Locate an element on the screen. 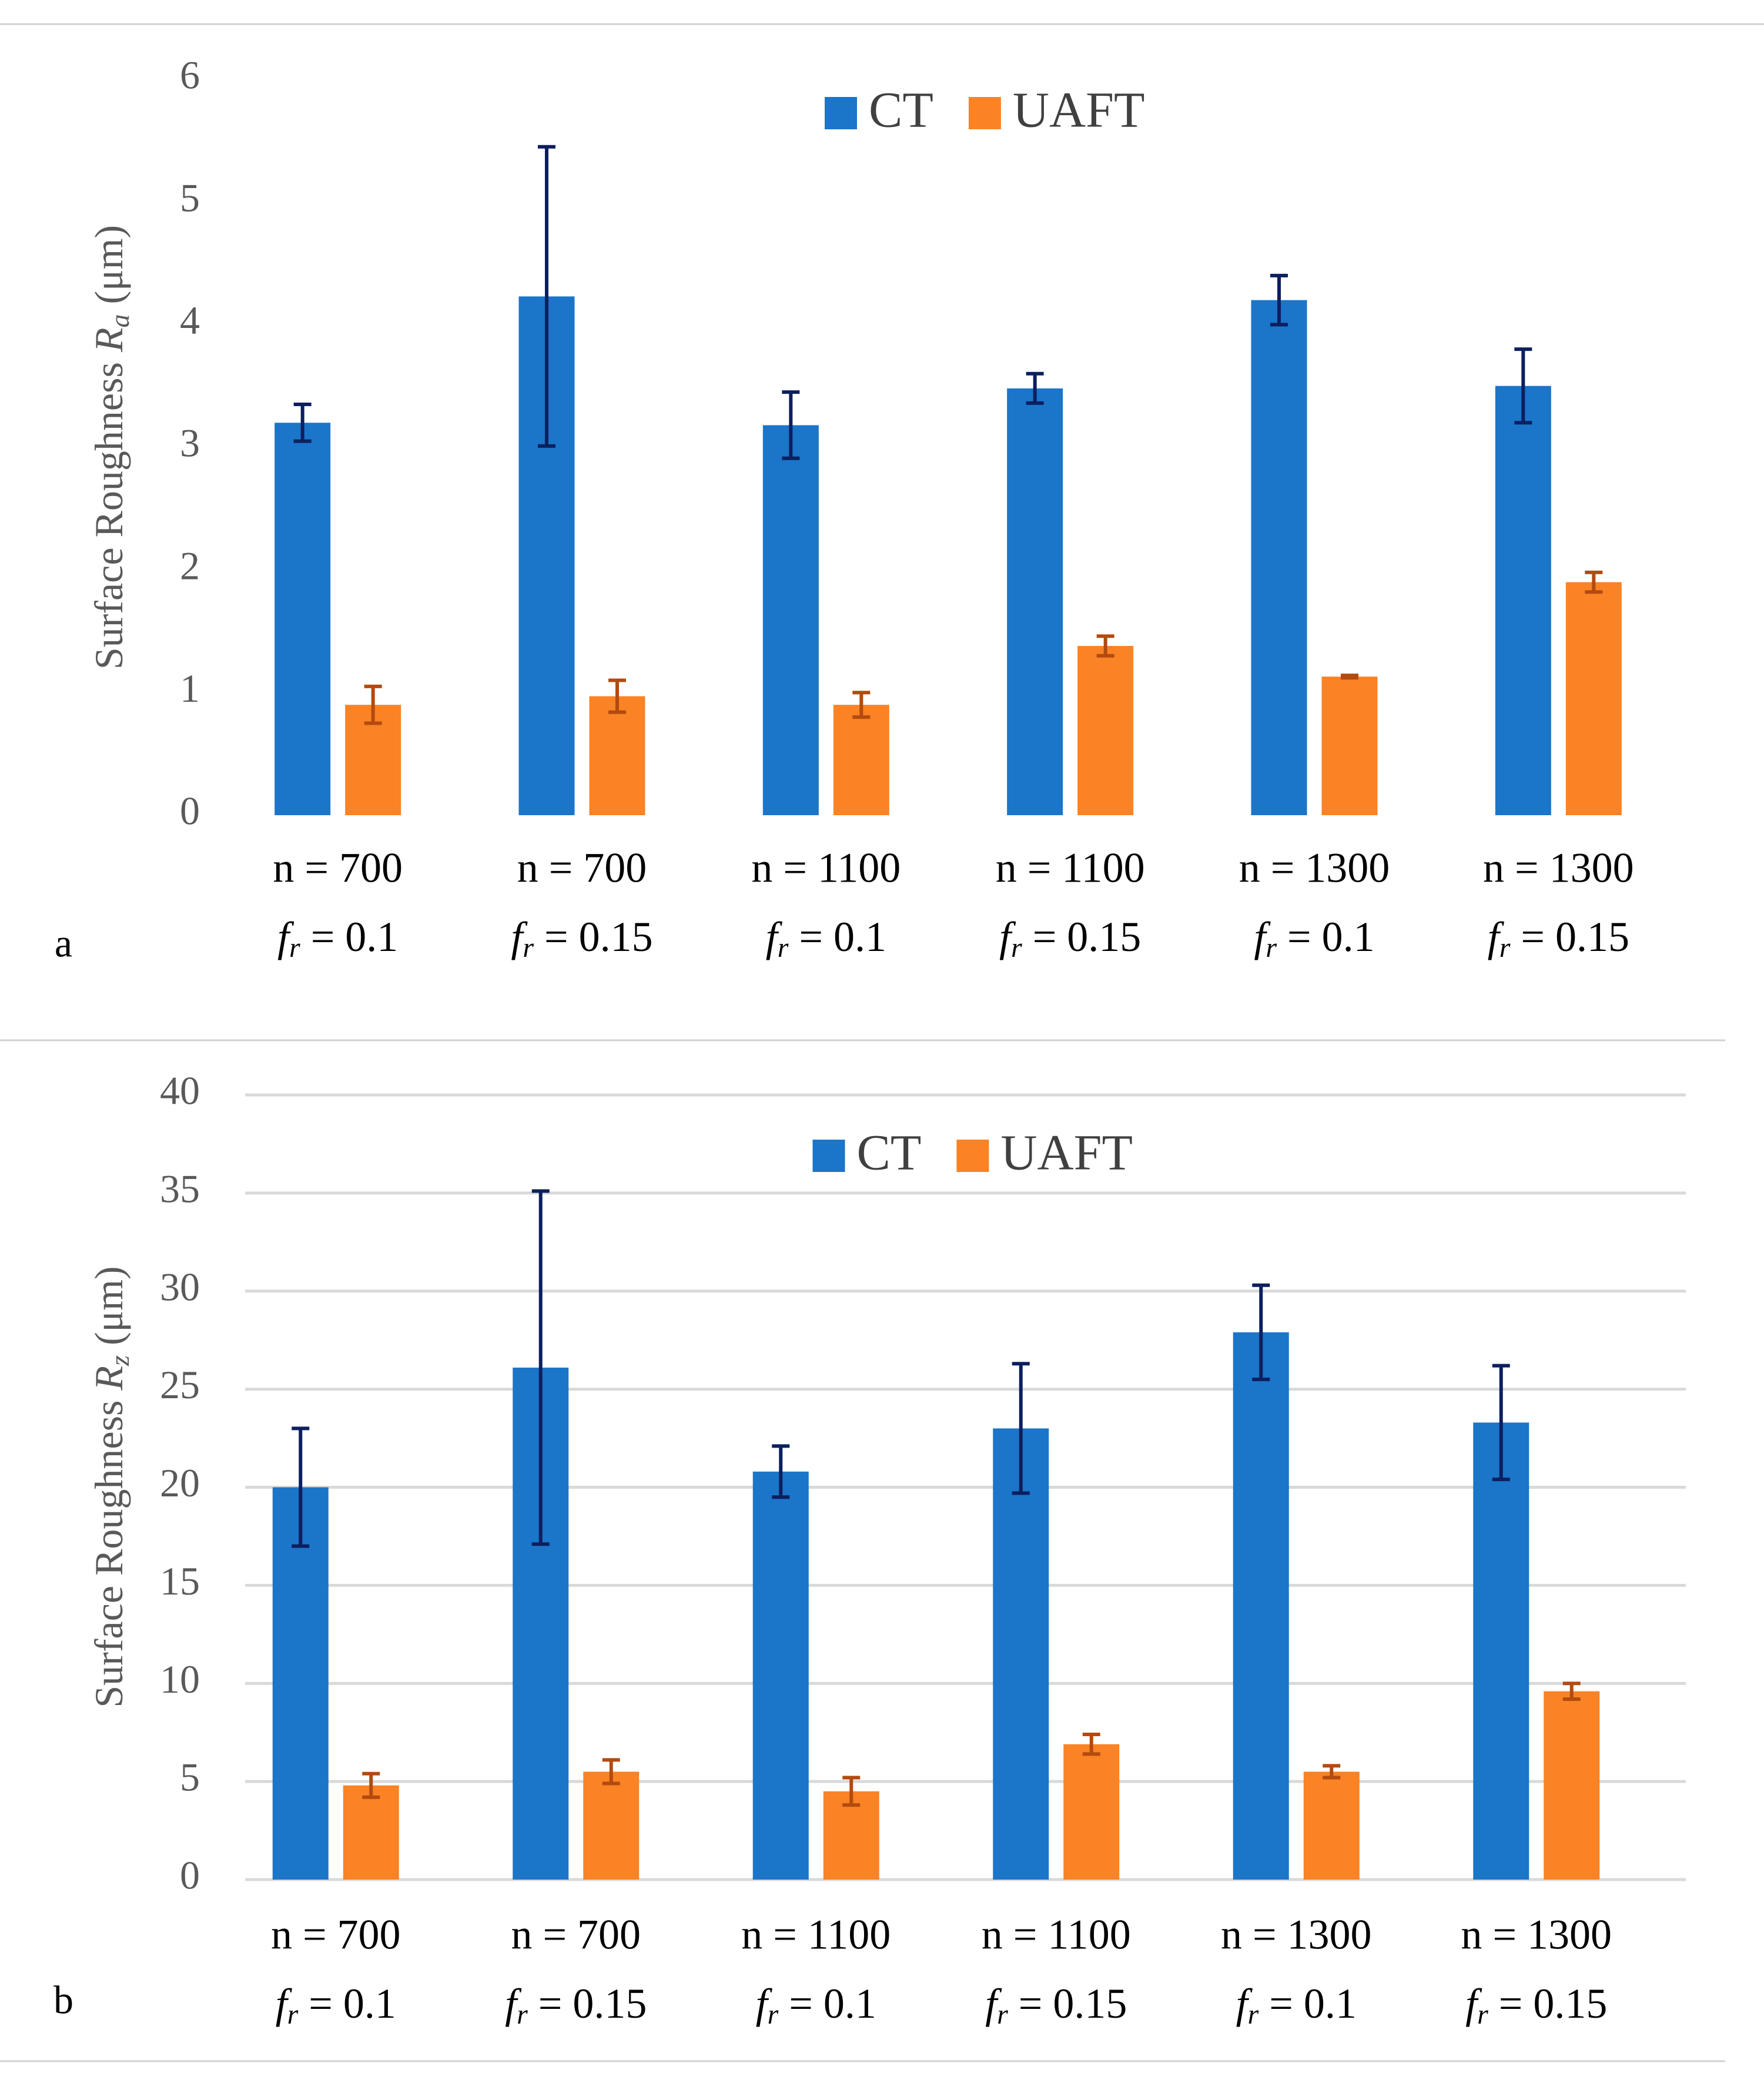 The height and width of the screenshot is (2080, 1764). y-tick-label: 35 is located at coordinates (180, 1188).